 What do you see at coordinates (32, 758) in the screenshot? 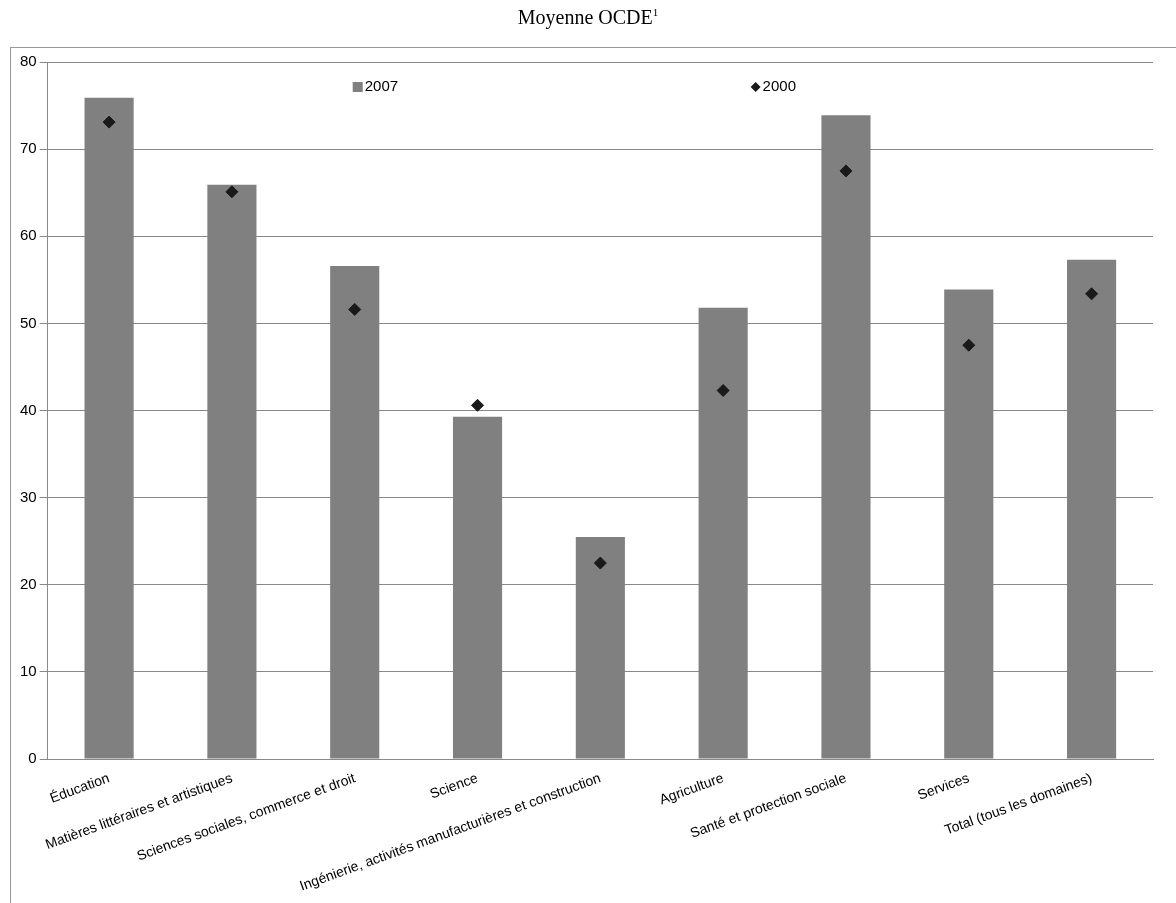
I see `y-tick-label: 0` at bounding box center [32, 758].